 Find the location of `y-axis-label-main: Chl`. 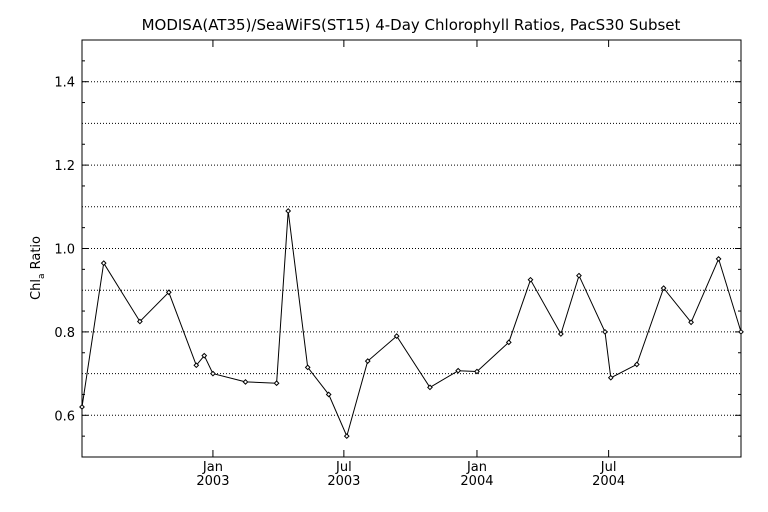

y-axis-label-main: Chl is located at coordinates (36, 289).